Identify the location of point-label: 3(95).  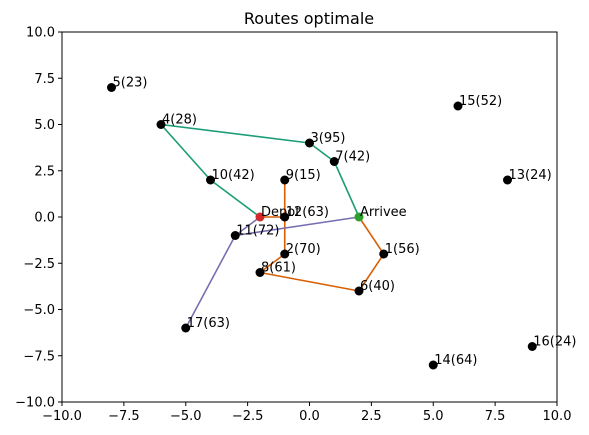
(328, 138).